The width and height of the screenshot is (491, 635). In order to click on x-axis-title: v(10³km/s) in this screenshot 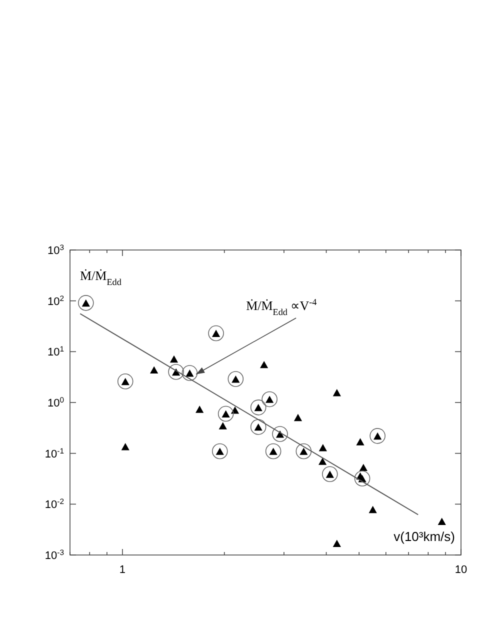, I will do `click(424, 536)`.